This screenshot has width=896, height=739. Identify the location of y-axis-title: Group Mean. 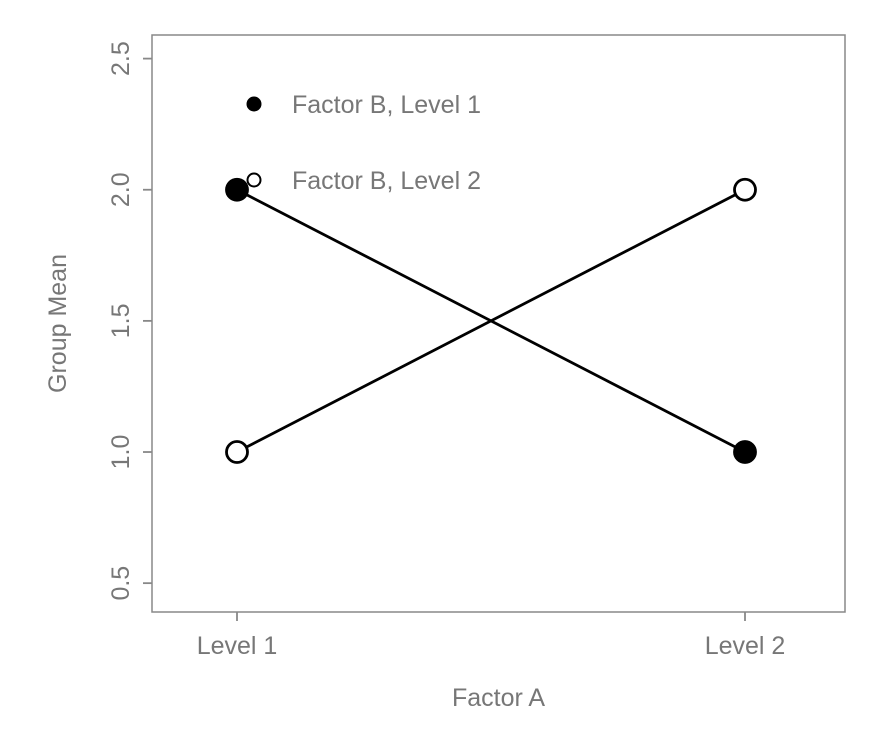
(58, 323).